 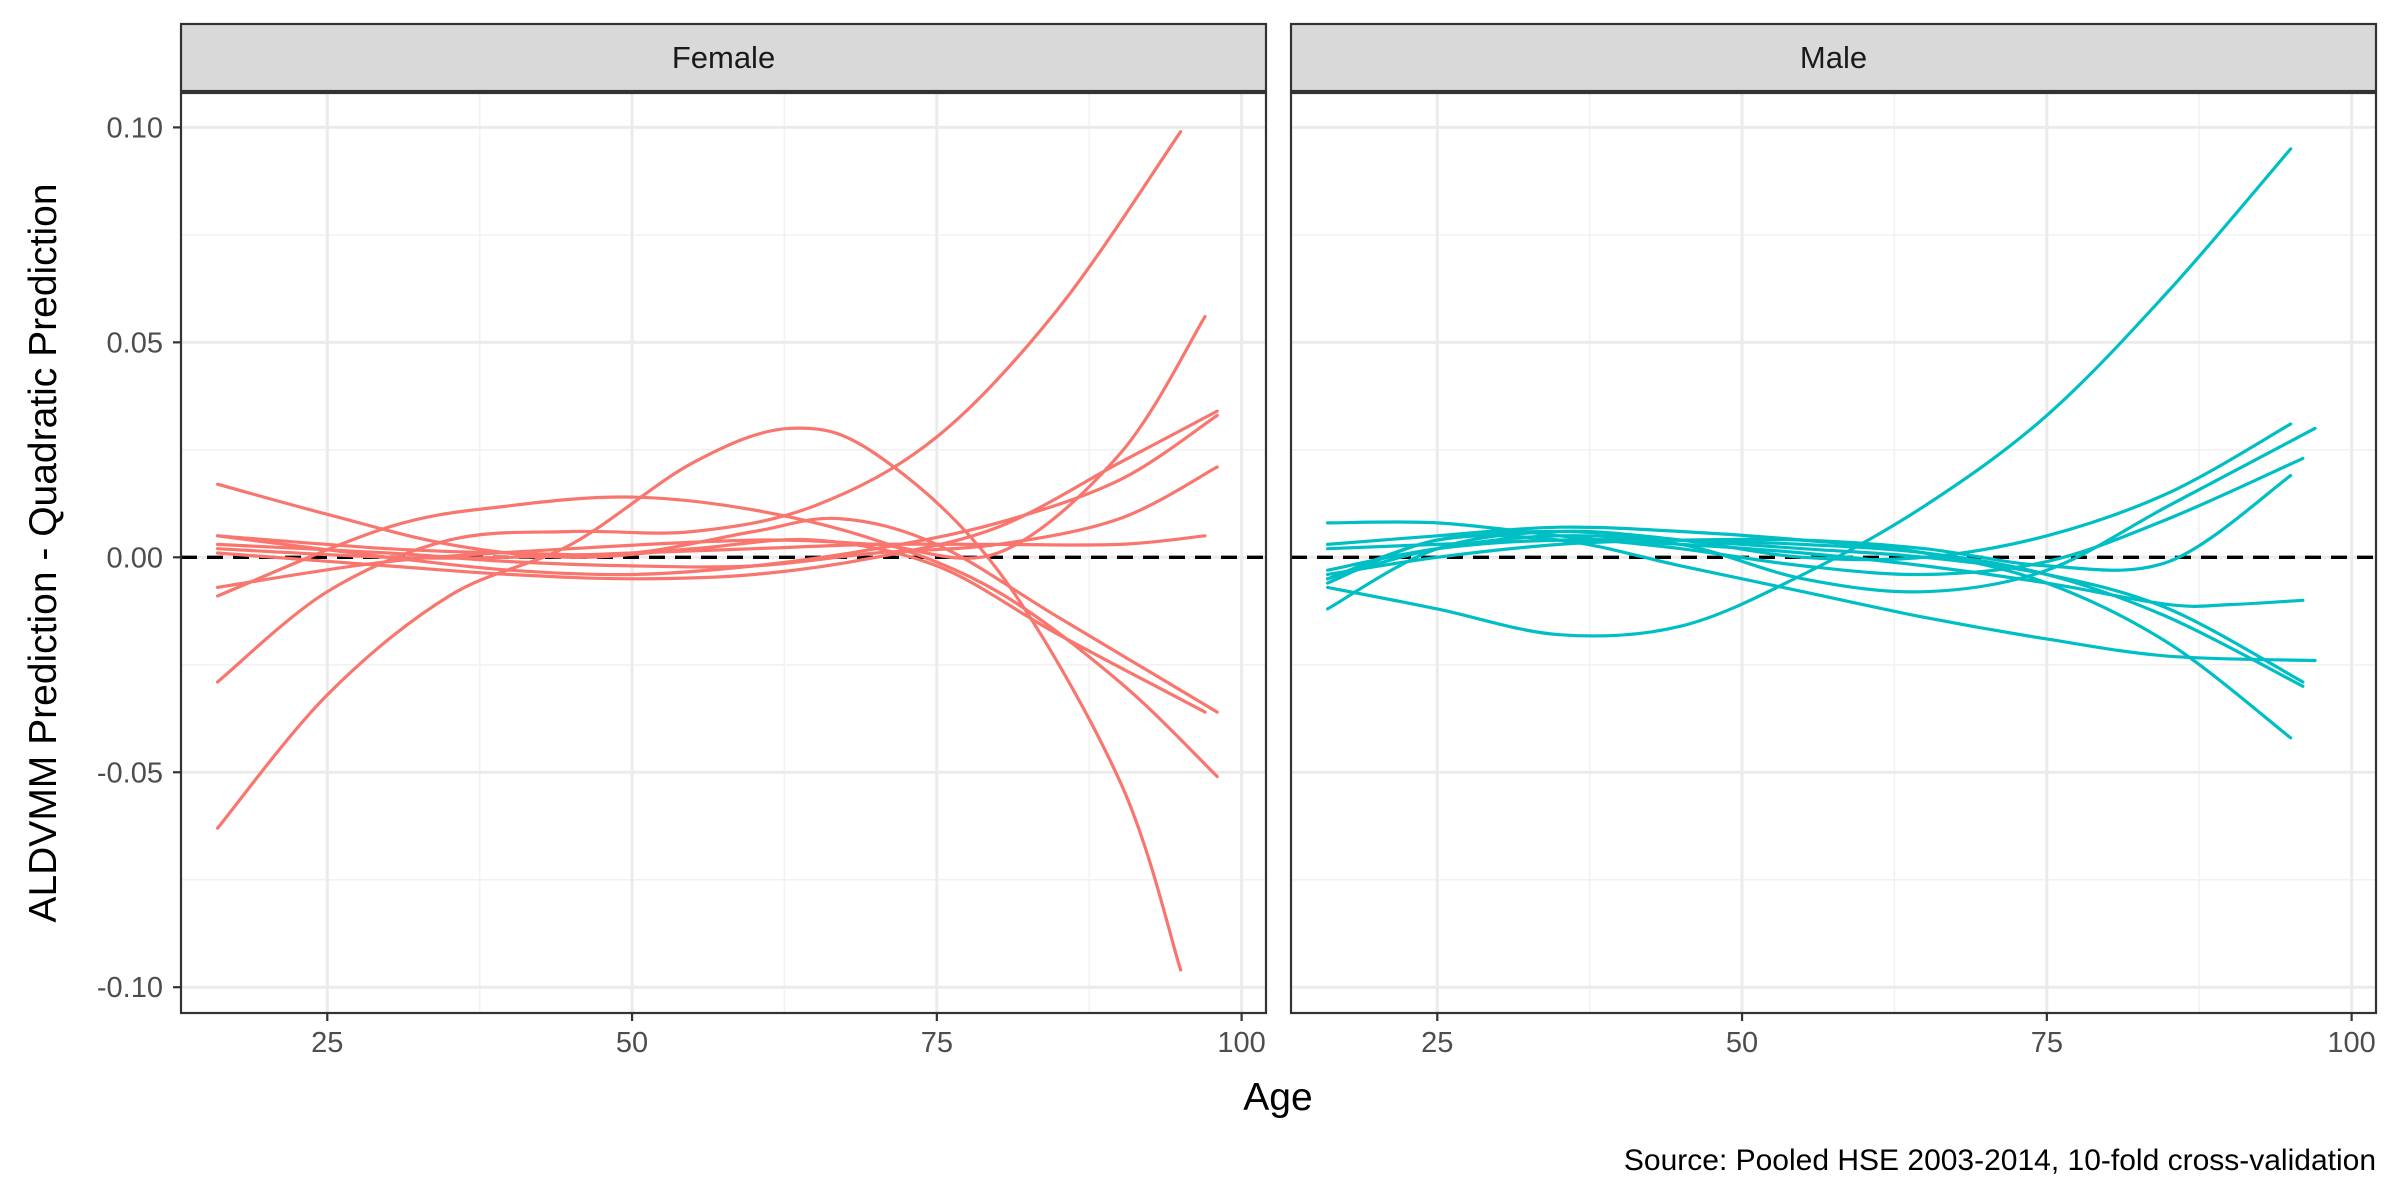 I want to click on x-axis-title: Age, so click(x=1277, y=1097).